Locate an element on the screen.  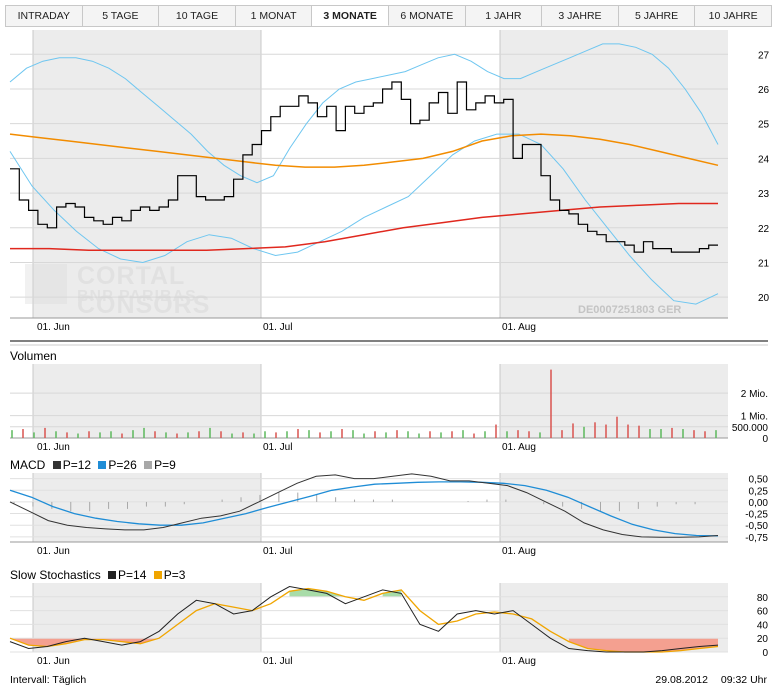
interval-label: Intervall: Täglich is located at coordinates (48, 680).